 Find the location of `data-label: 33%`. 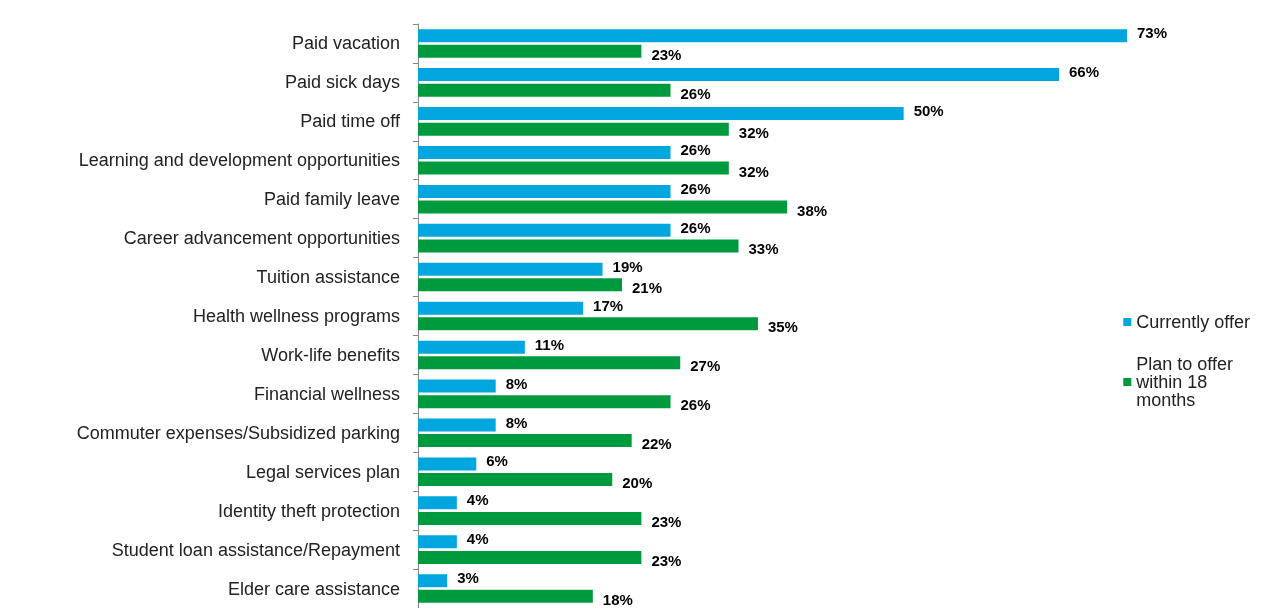

data-label: 33% is located at coordinates (763, 249).